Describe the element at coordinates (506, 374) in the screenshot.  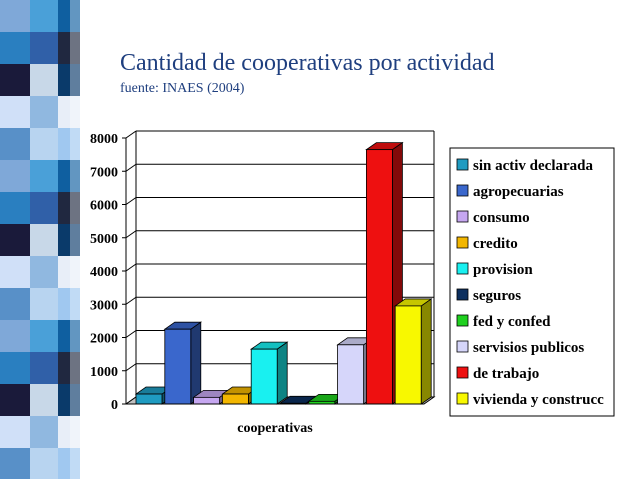
I see `legend-label: de trabajo` at that location.